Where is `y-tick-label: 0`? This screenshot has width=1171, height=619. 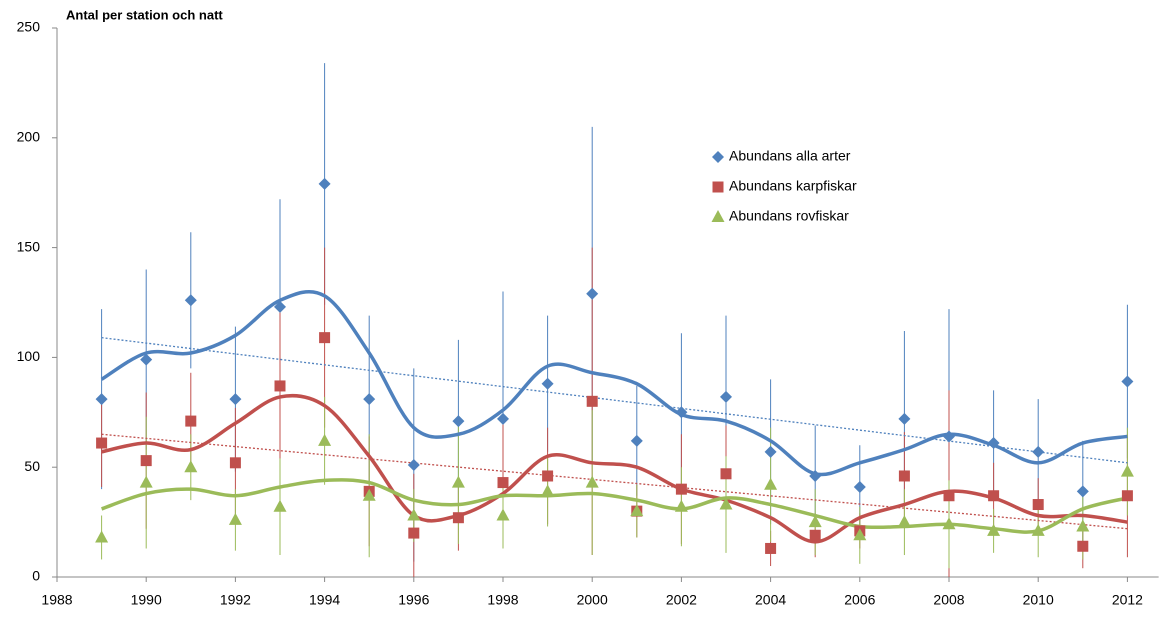 y-tick-label: 0 is located at coordinates (36, 576).